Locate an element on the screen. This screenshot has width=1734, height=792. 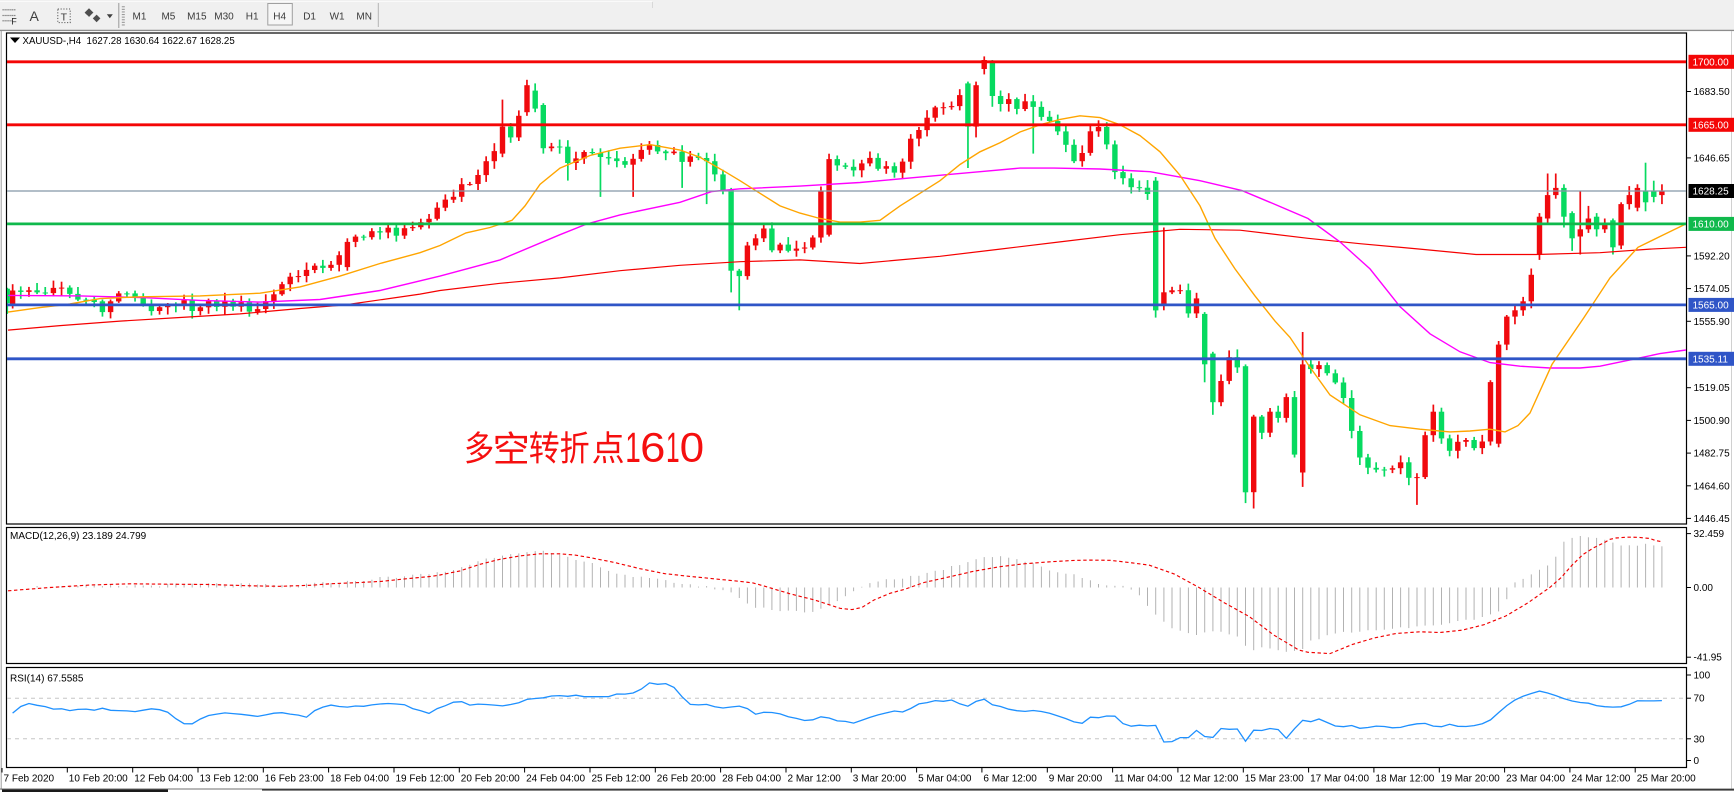
svg-text: 1683.50 is located at coordinates (1712, 92).